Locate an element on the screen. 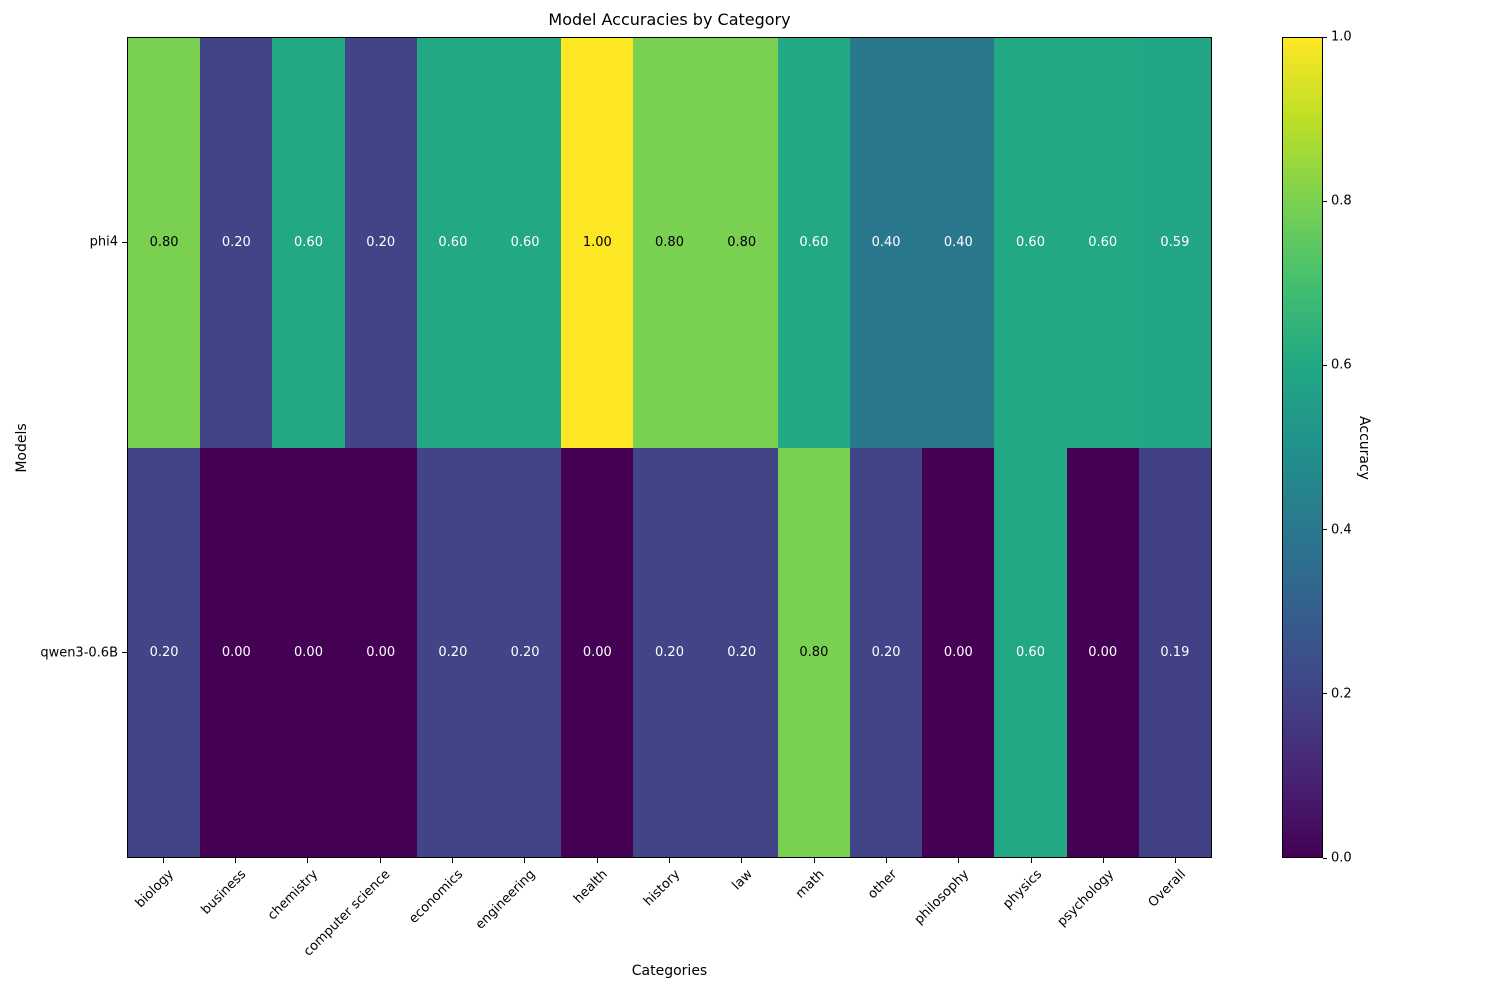 The height and width of the screenshot is (1000, 1500). x-tick-label: economics is located at coordinates (436, 897).